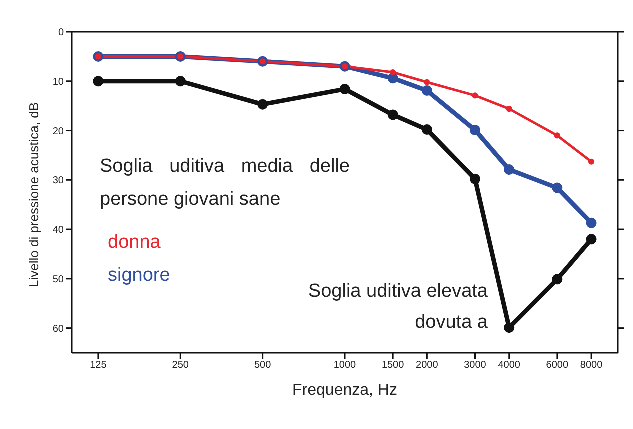  I want to click on y-tick-label: 30, so click(58, 181).